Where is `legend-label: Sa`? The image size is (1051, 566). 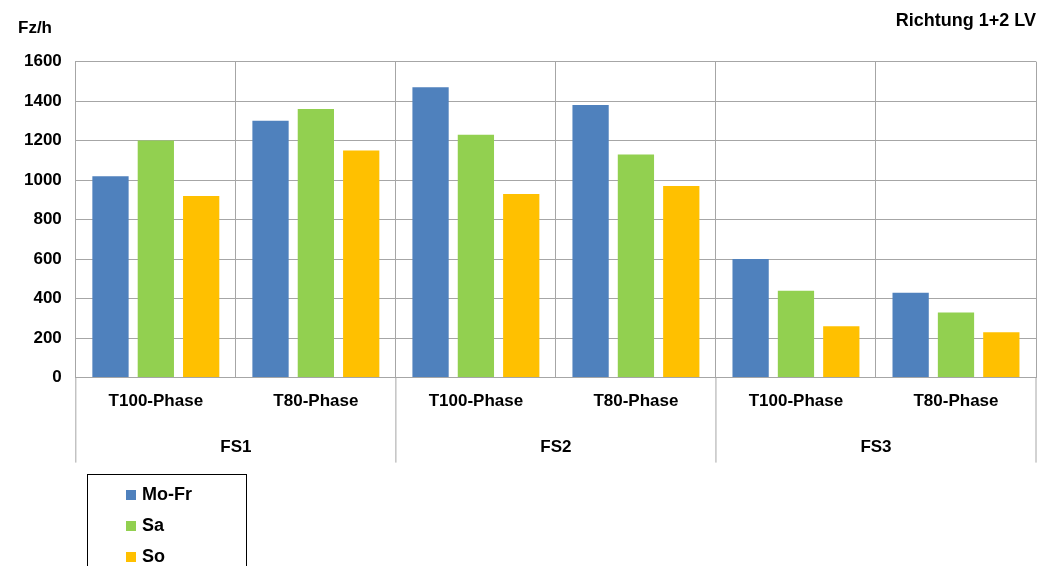
legend-label: Sa is located at coordinates (153, 525).